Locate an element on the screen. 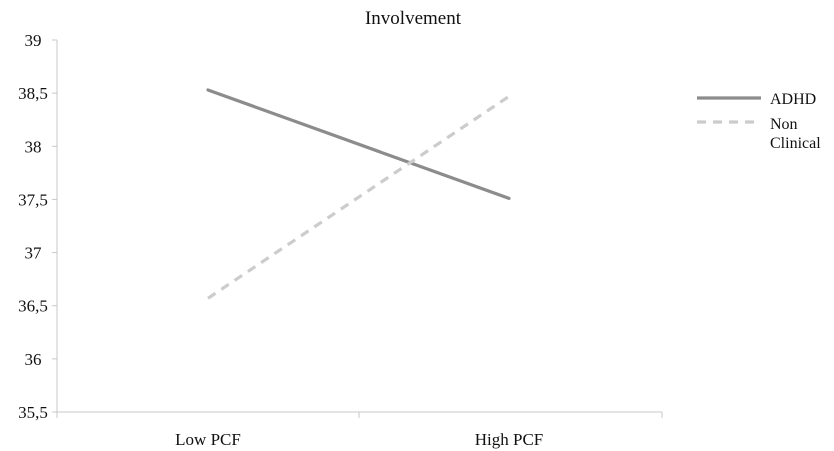 This screenshot has width=834, height=451. legend-label-non-clinical: Non Clinical is located at coordinates (795, 134).